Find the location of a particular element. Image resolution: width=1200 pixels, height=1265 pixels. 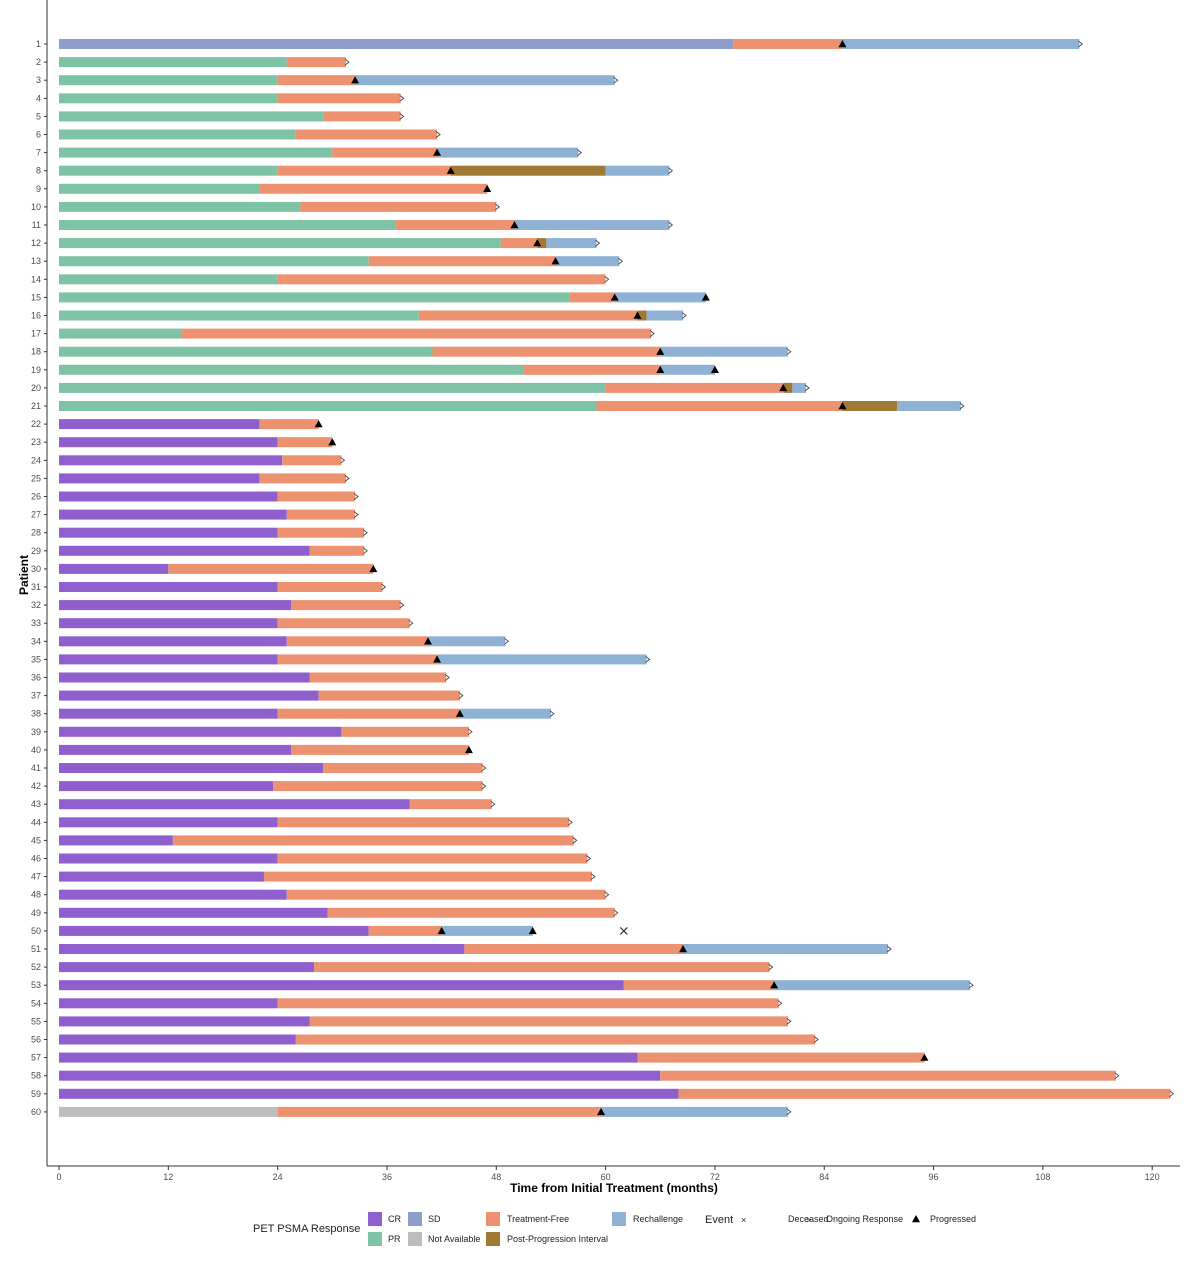

legend-label: Treatment-Free is located at coordinates (538, 1219).